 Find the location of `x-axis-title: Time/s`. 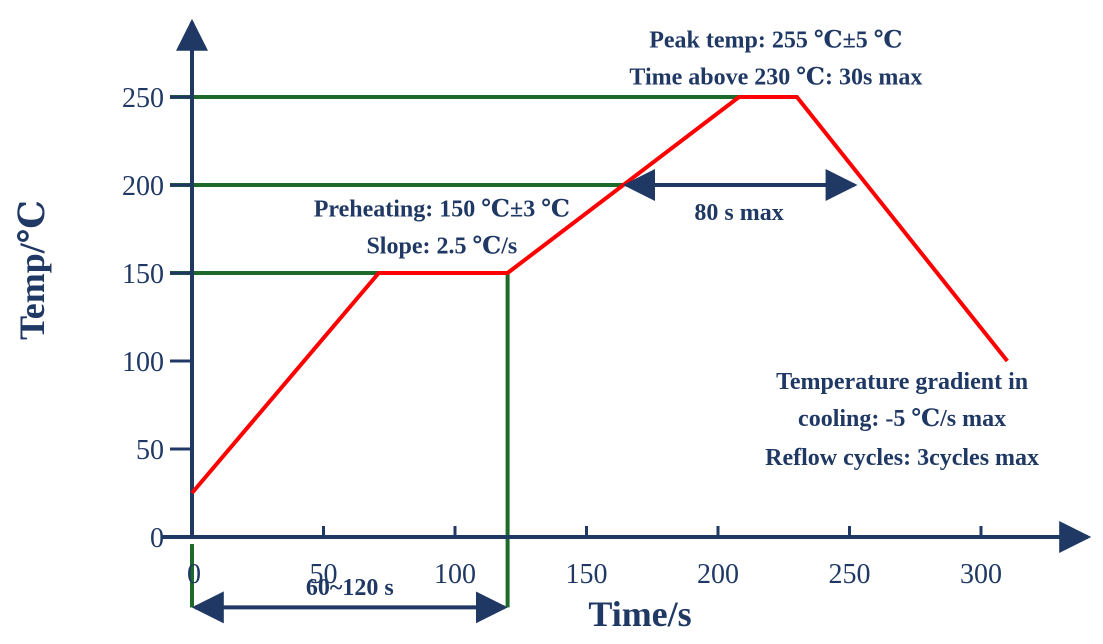

x-axis-title: Time/s is located at coordinates (639, 614).